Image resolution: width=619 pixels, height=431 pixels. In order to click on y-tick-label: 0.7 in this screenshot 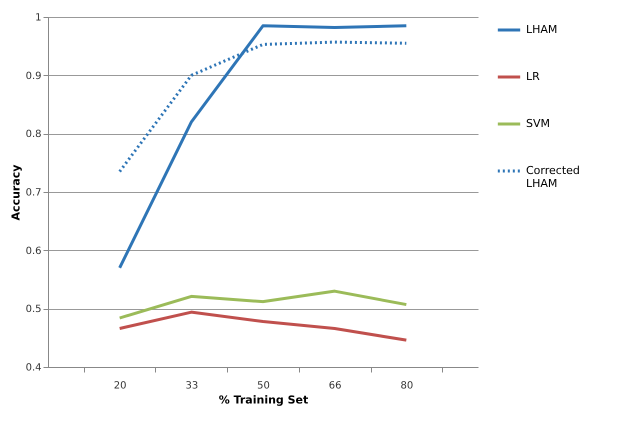, I will do `click(34, 193)`.